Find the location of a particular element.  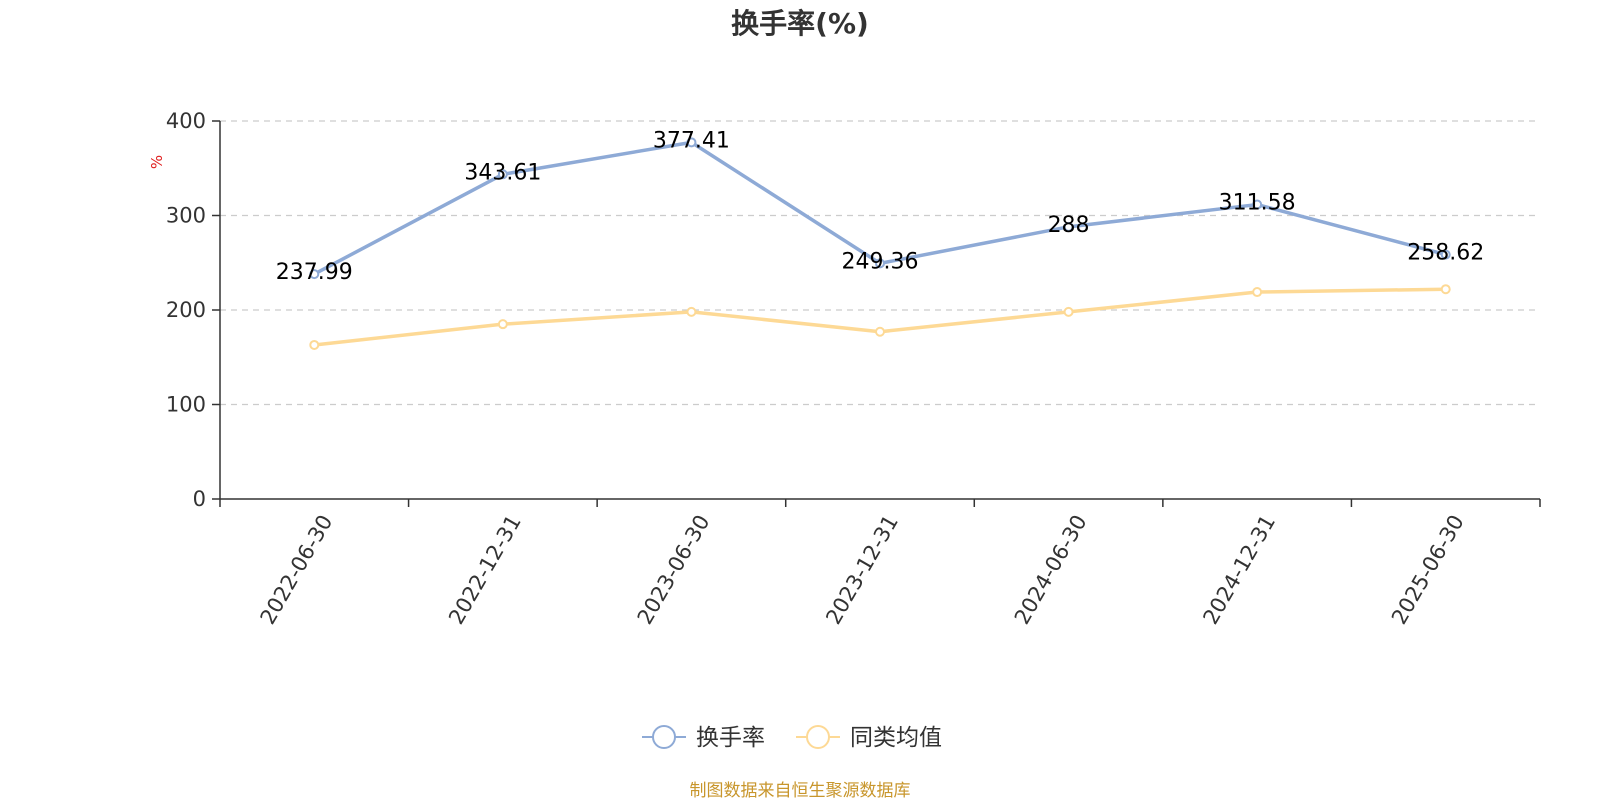

chart-title: 换手率(%) is located at coordinates (800, 23).